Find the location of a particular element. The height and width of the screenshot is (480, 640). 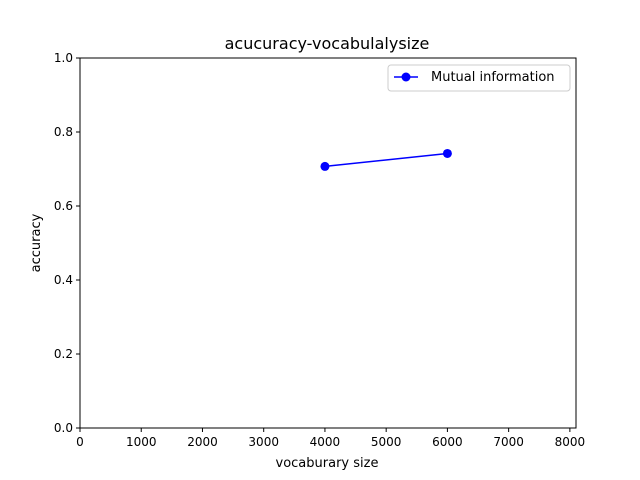

x-axis: 0 1000 2000 3000 4000 5000 6000 7000 8000 is located at coordinates (330, 438).